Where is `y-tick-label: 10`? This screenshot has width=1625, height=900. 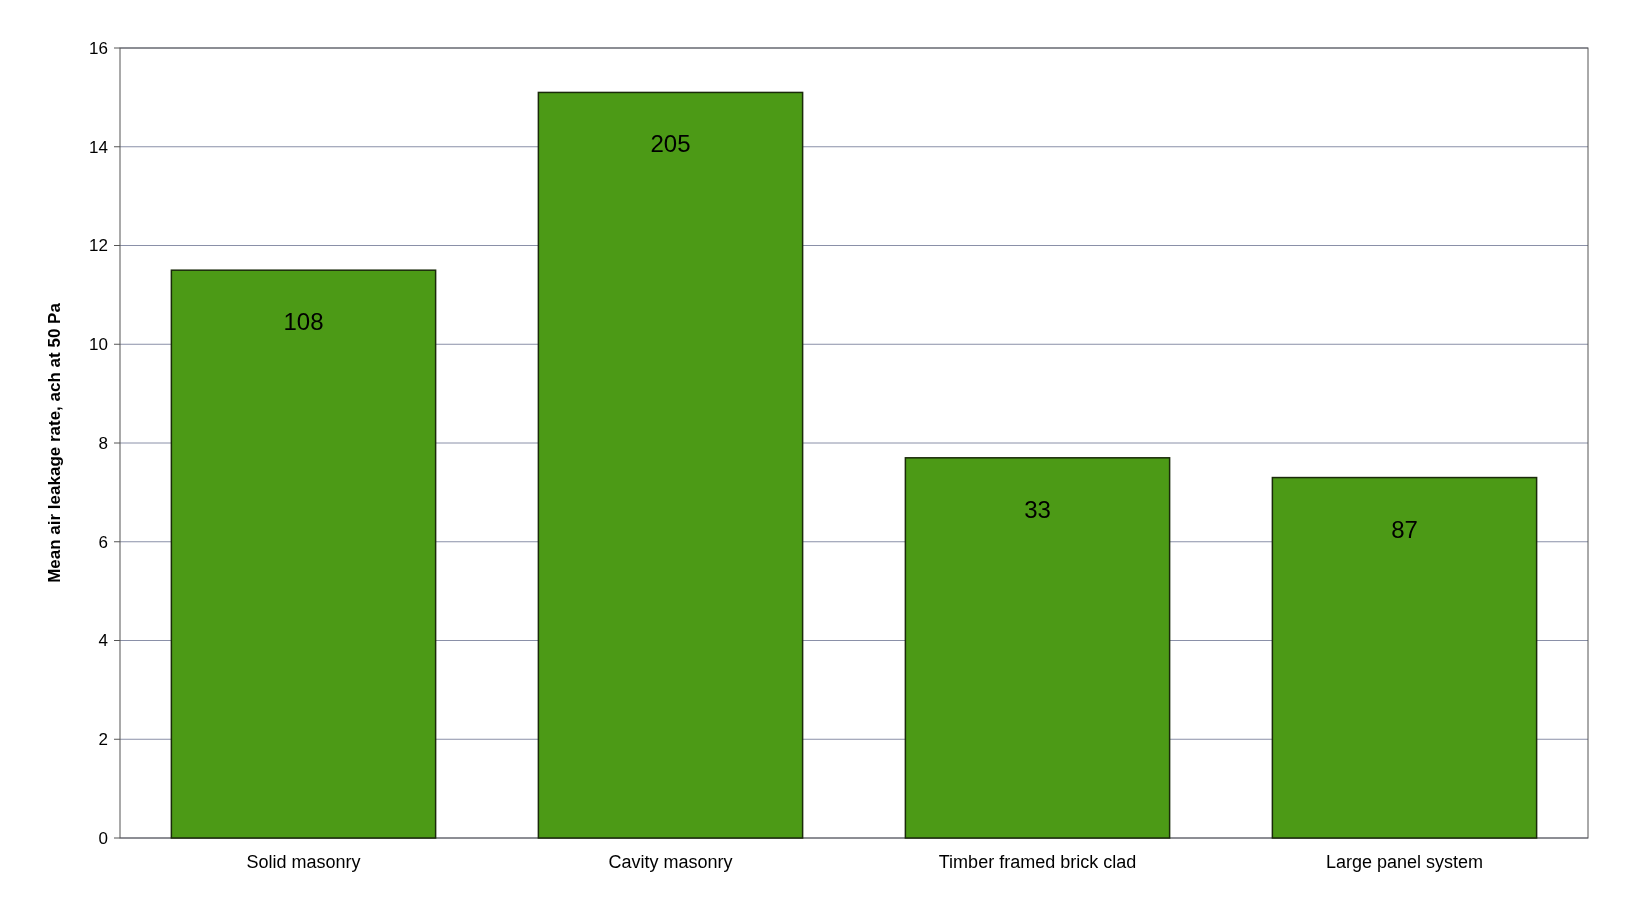 y-tick-label: 10 is located at coordinates (98, 345).